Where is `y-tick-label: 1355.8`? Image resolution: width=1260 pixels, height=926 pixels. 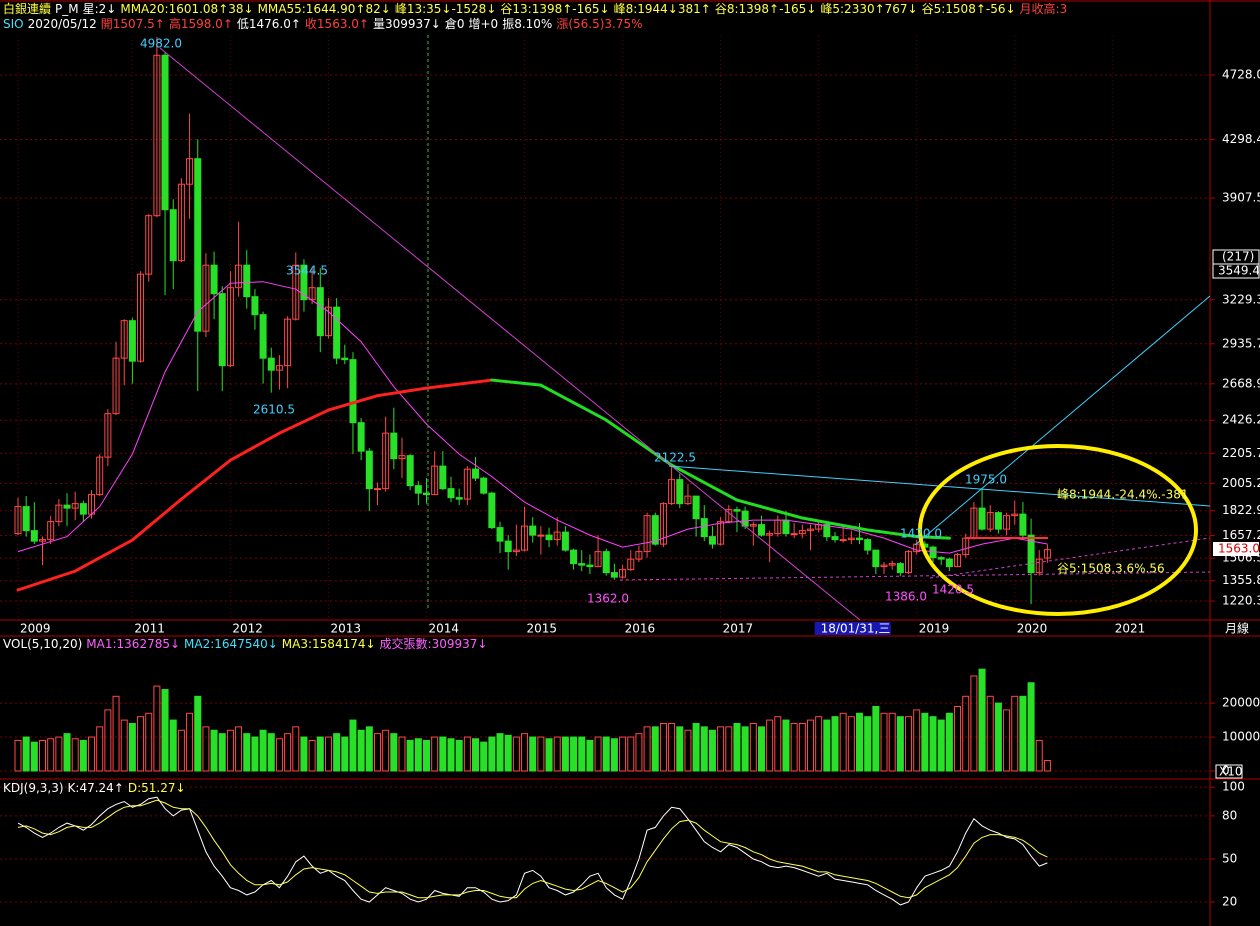
y-tick-label: 1355.8 is located at coordinates (1241, 580).